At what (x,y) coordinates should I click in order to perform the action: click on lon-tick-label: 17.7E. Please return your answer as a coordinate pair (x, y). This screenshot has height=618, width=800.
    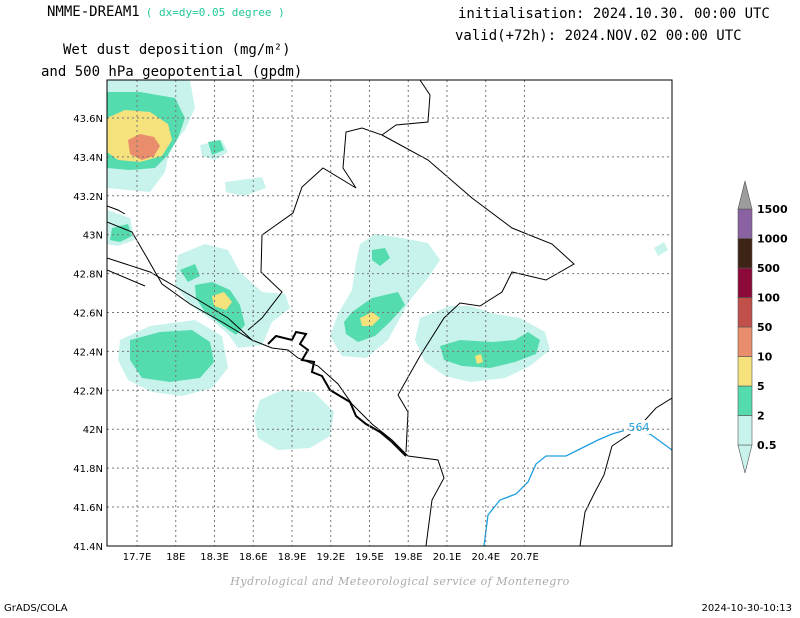
    Looking at the image, I should click on (137, 557).